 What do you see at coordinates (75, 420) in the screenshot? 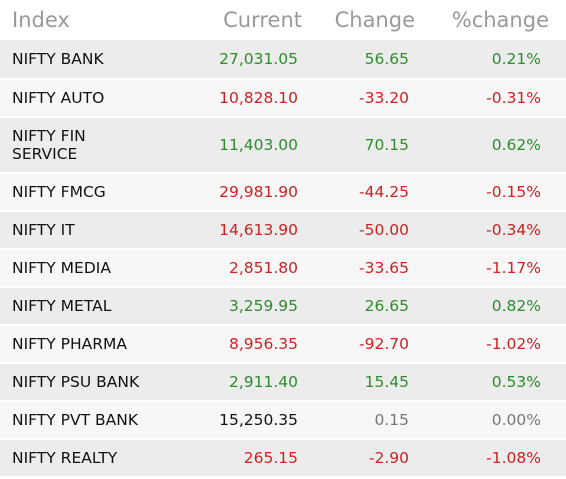
I see `row-index-name: NIFTY PVT BANK` at bounding box center [75, 420].